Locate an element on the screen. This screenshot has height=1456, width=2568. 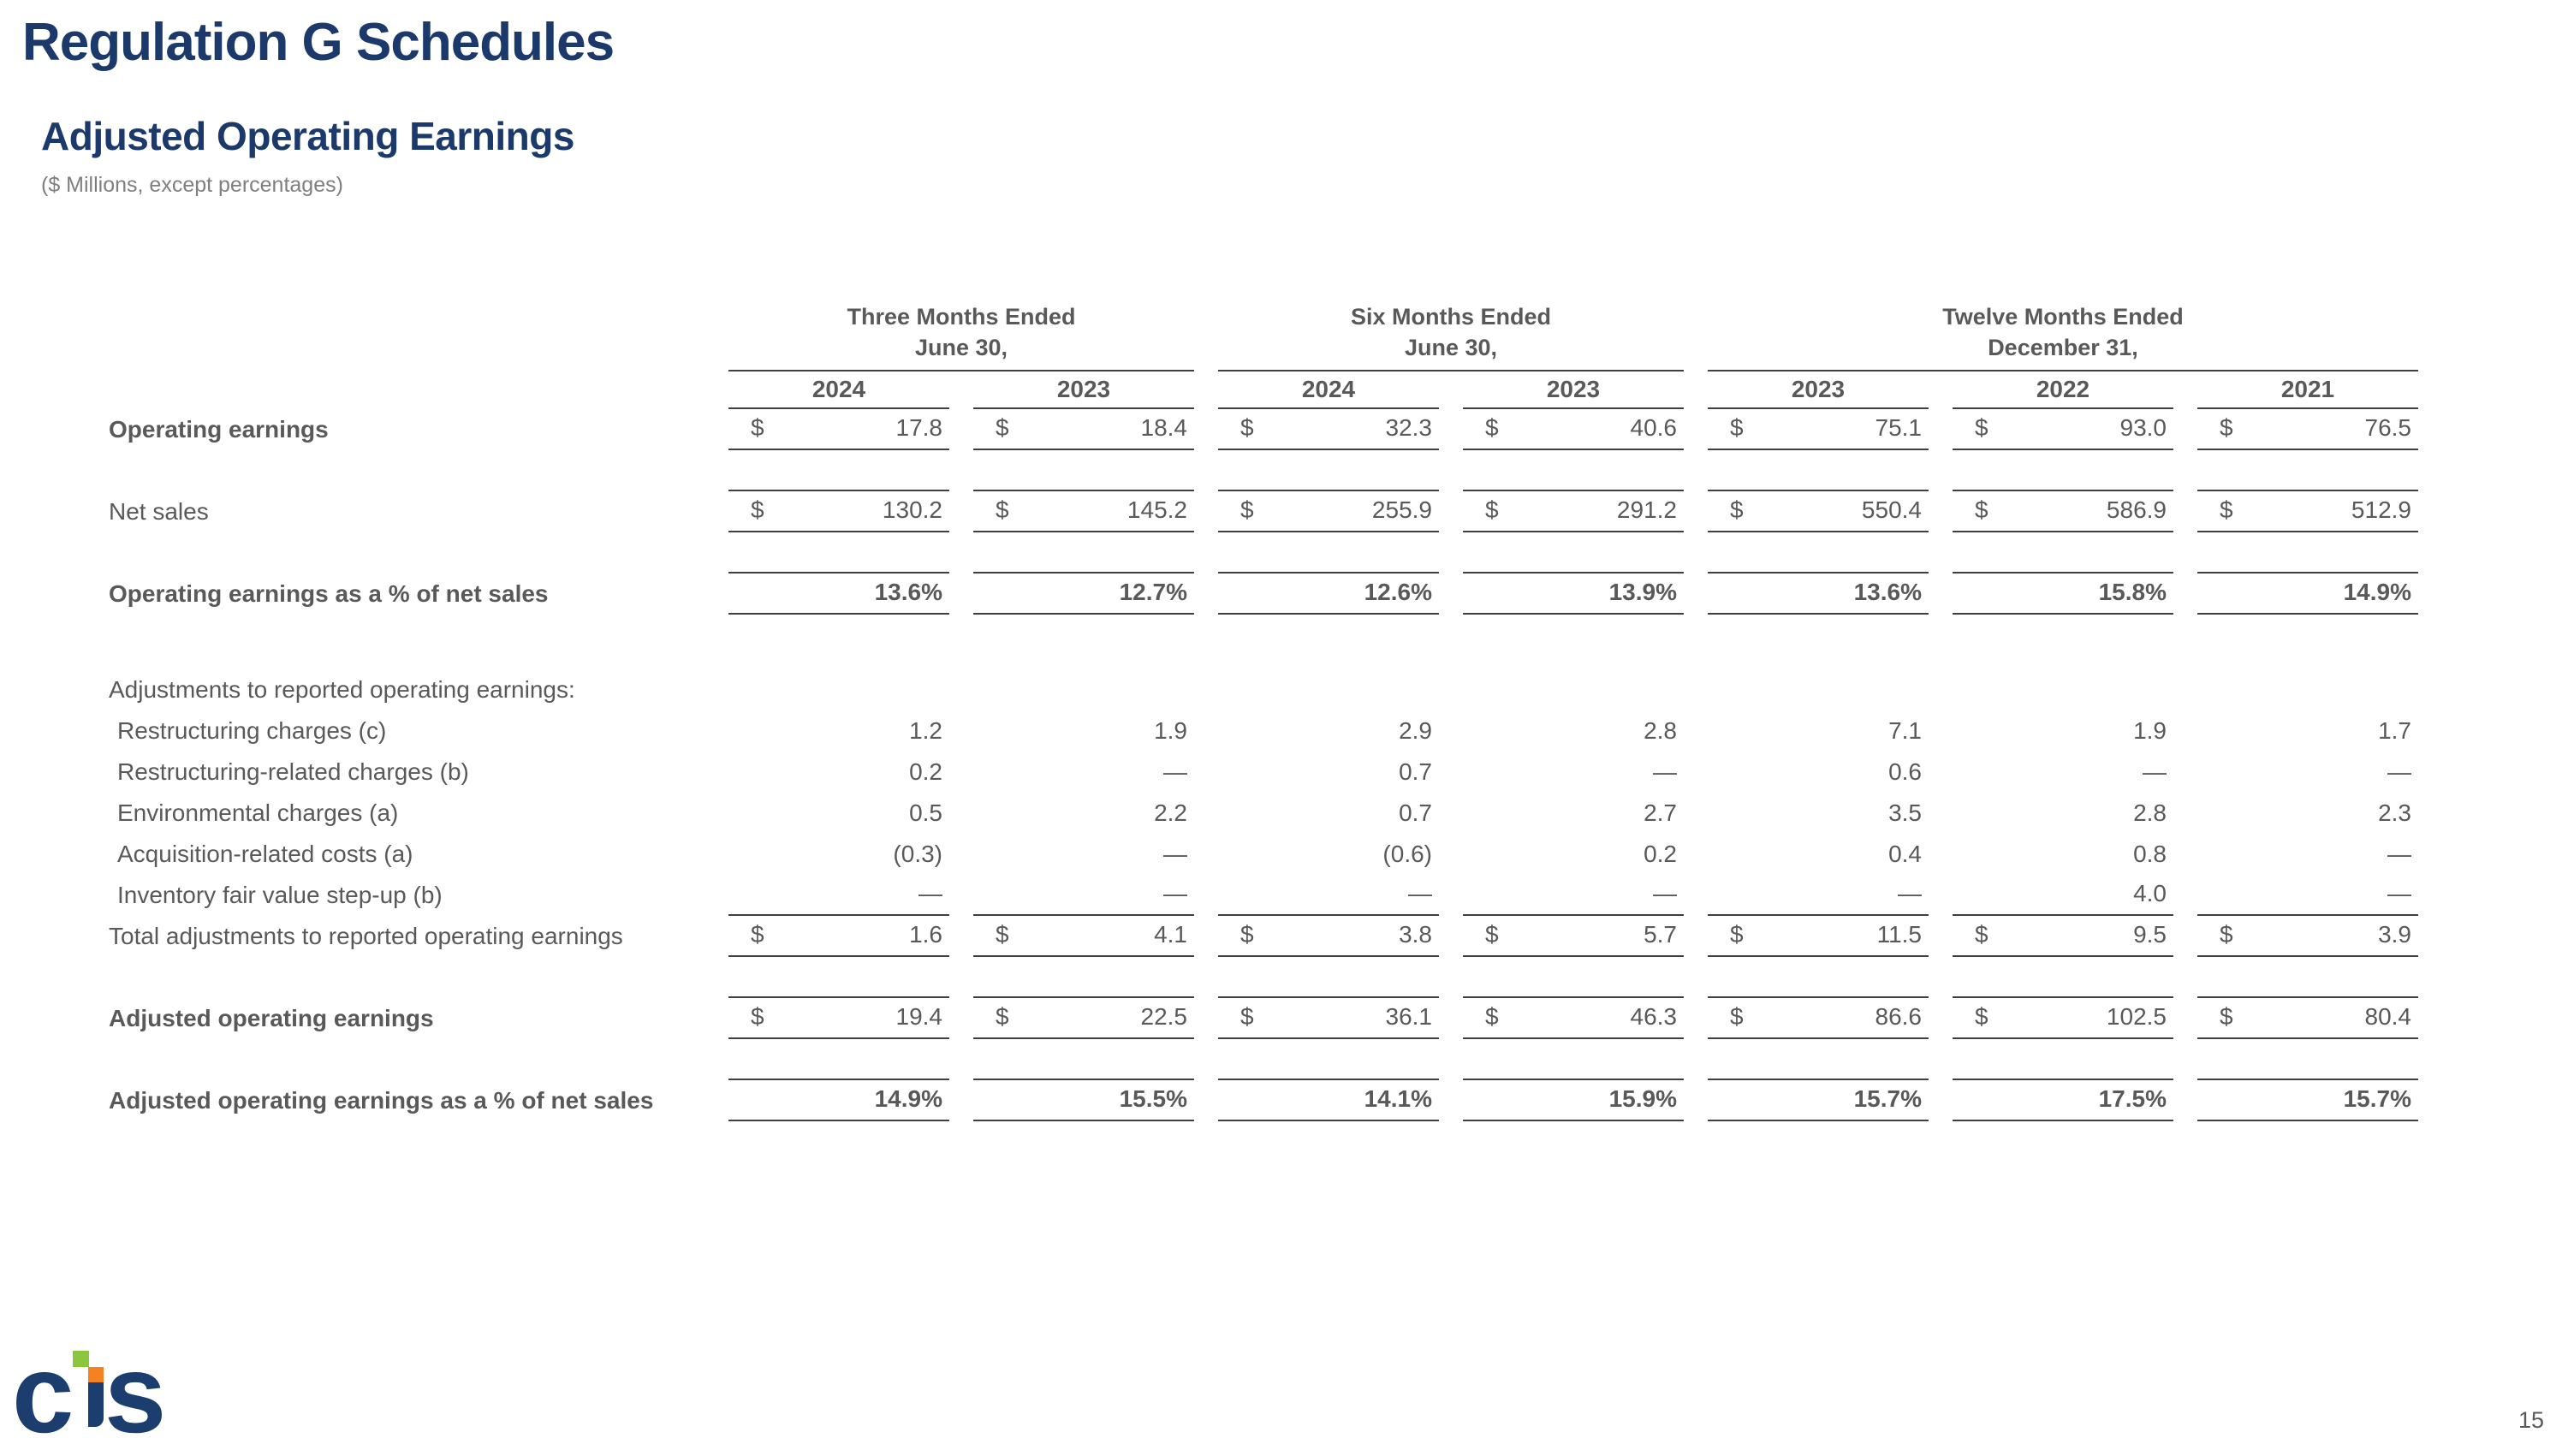
table-cell: $76.5 is located at coordinates (2307, 429).